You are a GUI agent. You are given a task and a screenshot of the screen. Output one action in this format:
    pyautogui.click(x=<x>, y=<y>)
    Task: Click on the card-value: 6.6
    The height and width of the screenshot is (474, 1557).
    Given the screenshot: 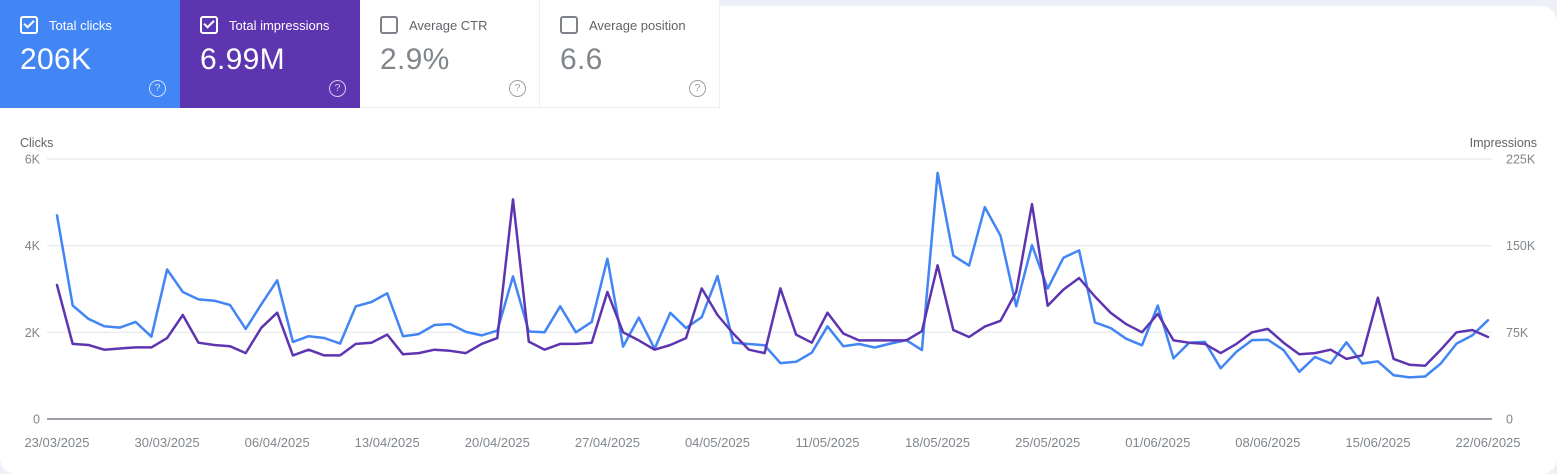 What is the action you would take?
    pyautogui.click(x=581, y=59)
    